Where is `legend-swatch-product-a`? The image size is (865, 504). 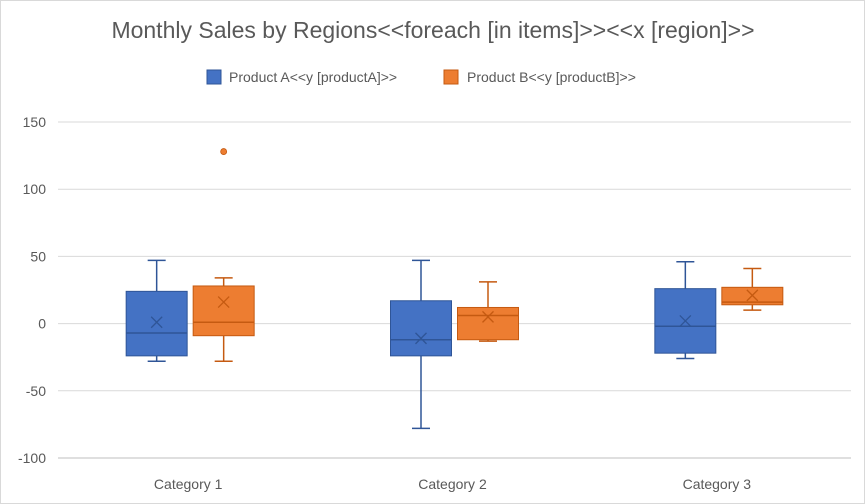 legend-swatch-product-a is located at coordinates (214, 77).